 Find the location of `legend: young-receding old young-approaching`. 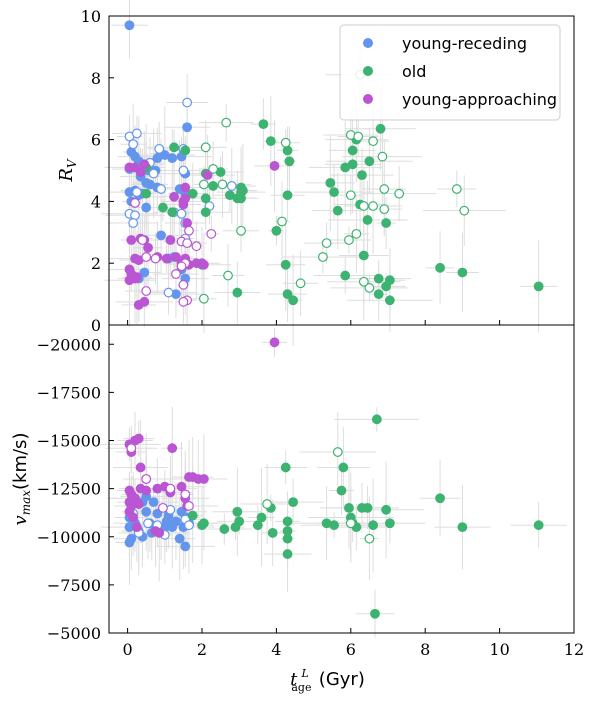

legend: young-receding old young-approaching is located at coordinates (450, 72).